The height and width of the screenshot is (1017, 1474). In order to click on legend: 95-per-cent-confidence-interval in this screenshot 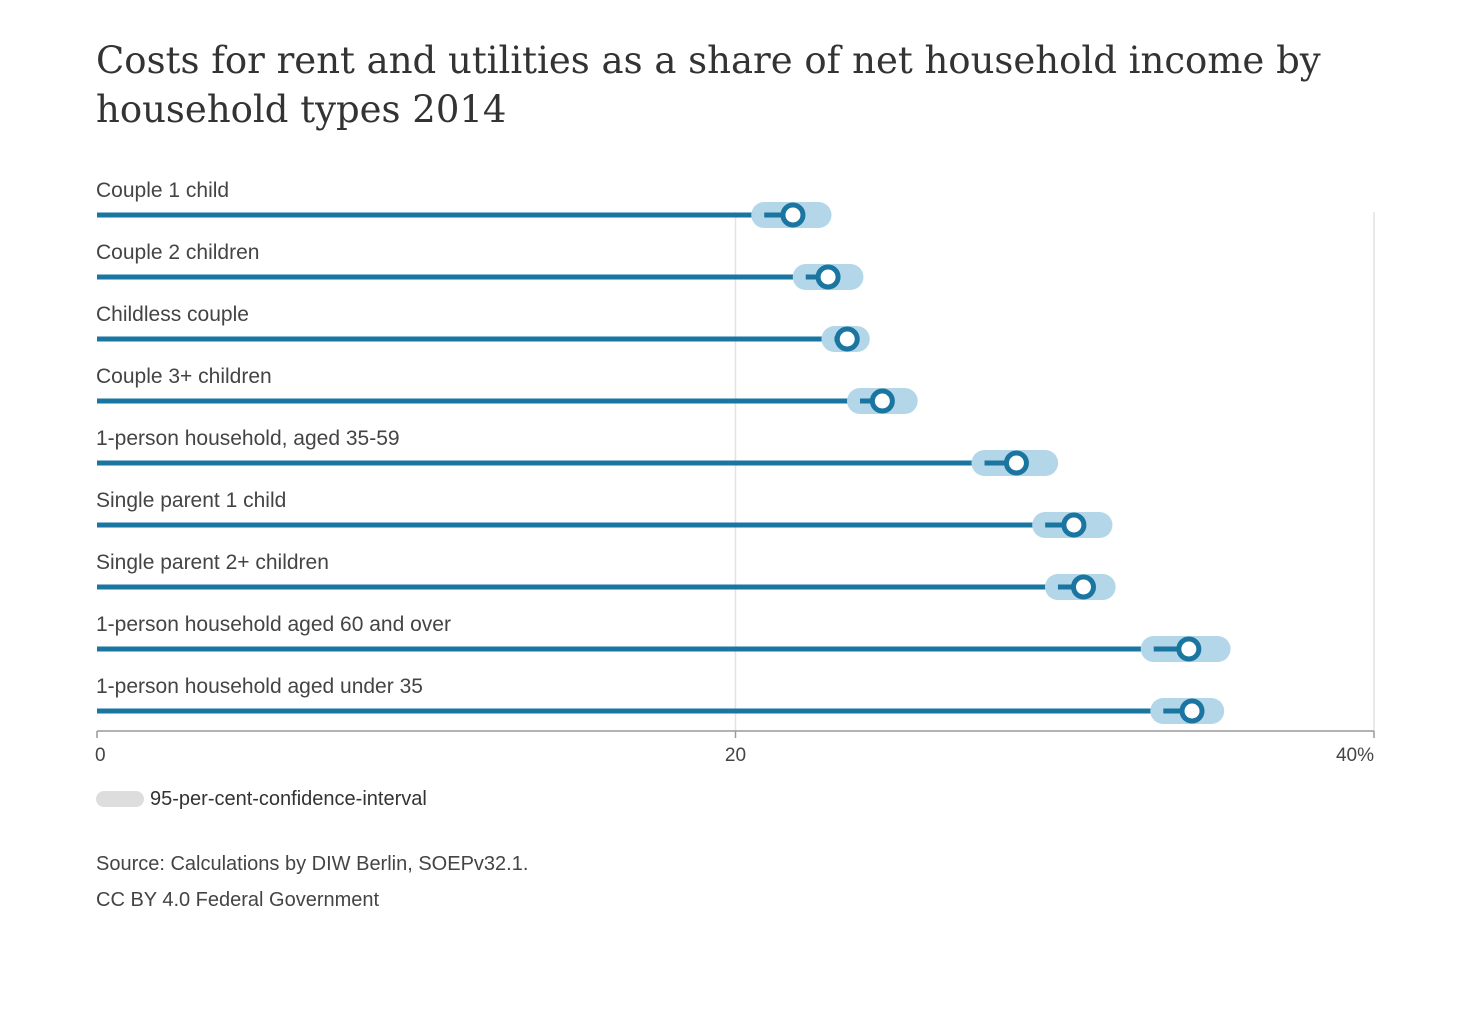, I will do `click(261, 799)`.